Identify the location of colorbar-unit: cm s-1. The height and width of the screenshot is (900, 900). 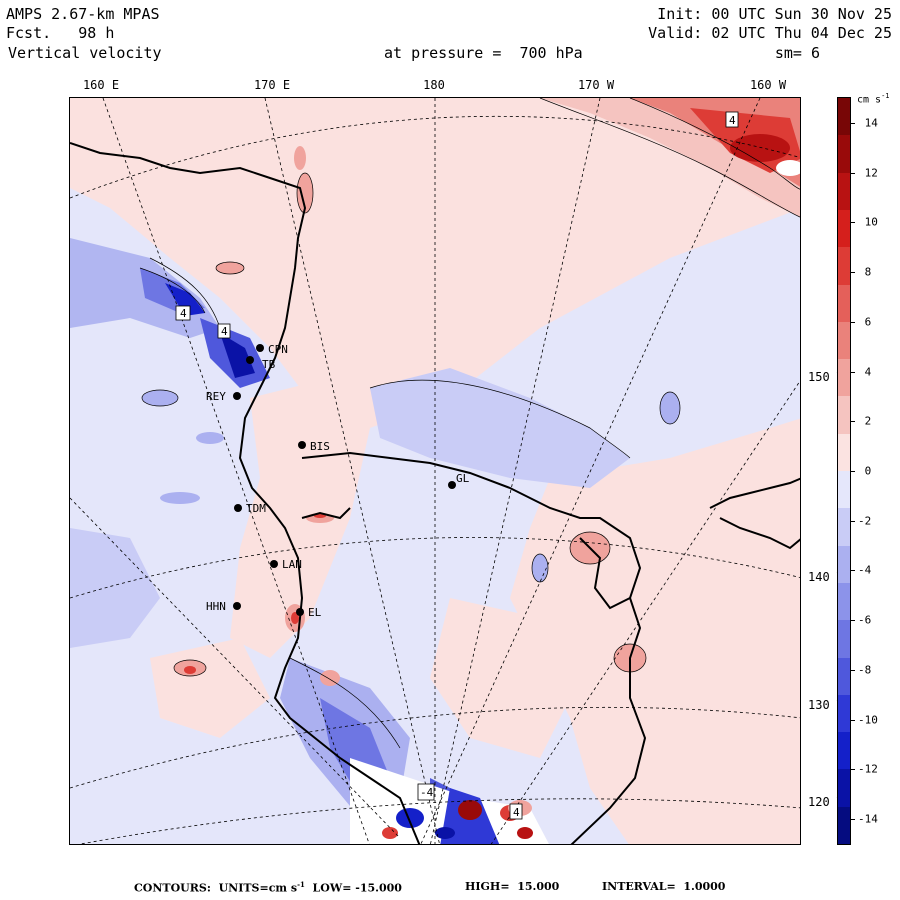
(873, 99).